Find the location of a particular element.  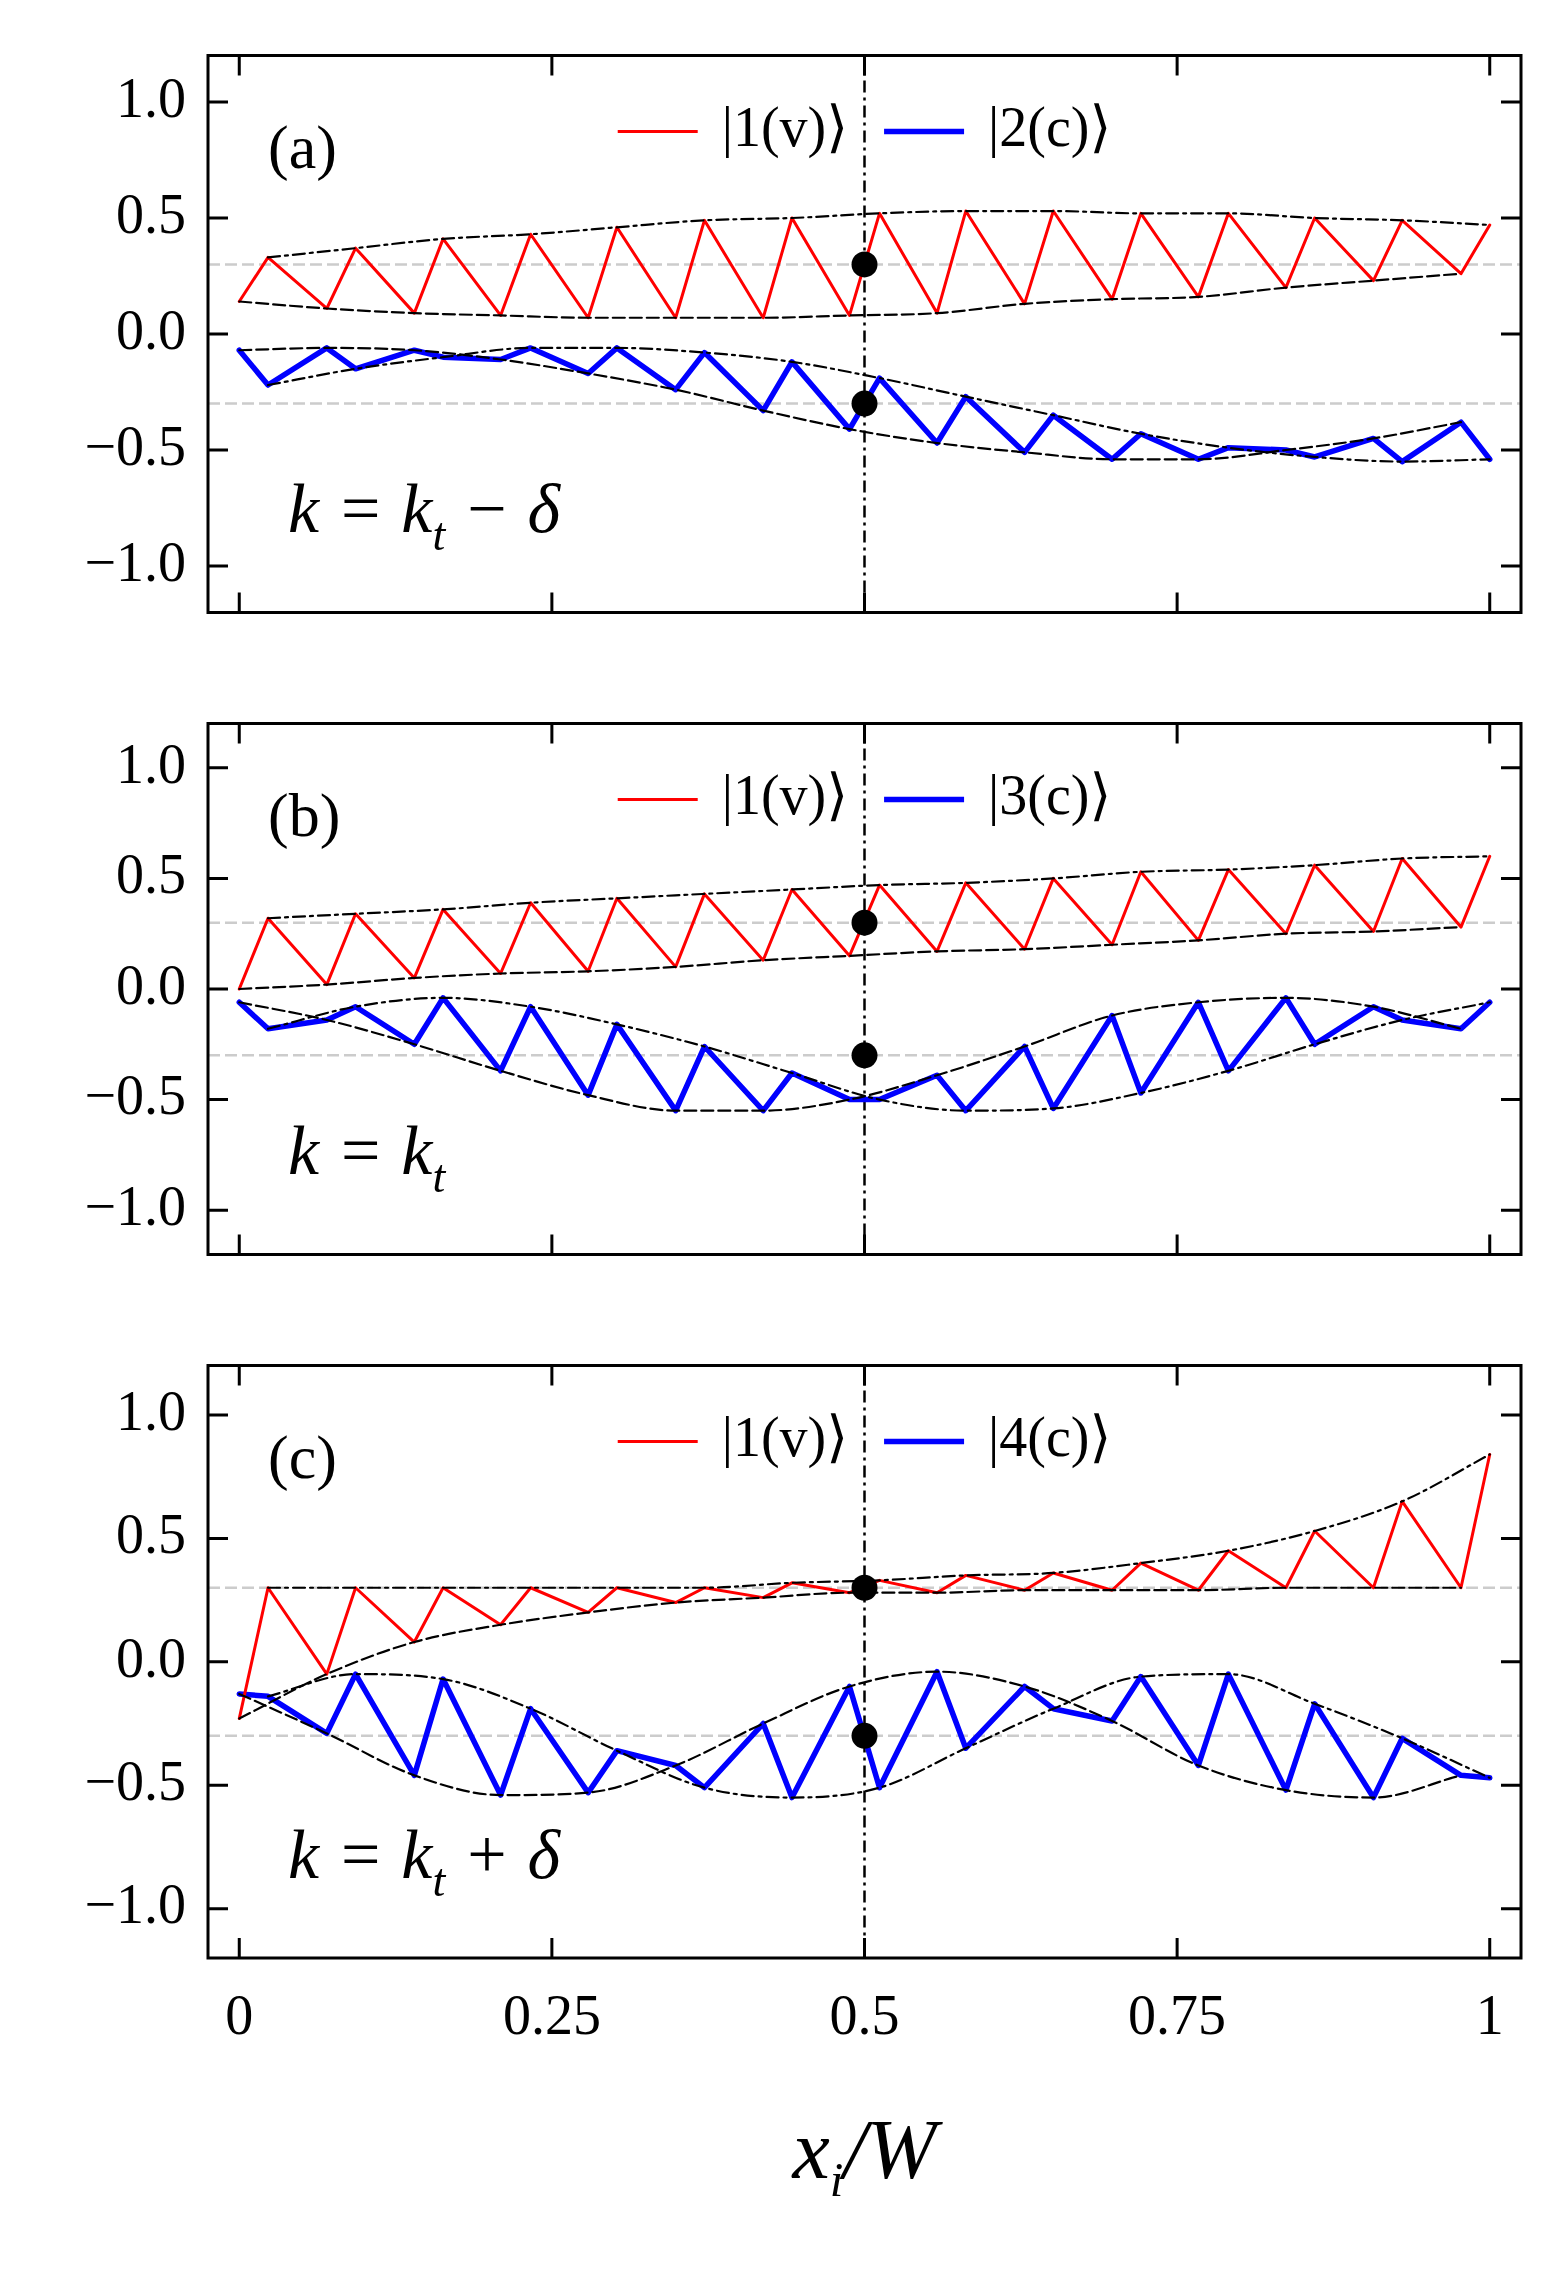

annotation: (a) is located at coordinates (302, 147).